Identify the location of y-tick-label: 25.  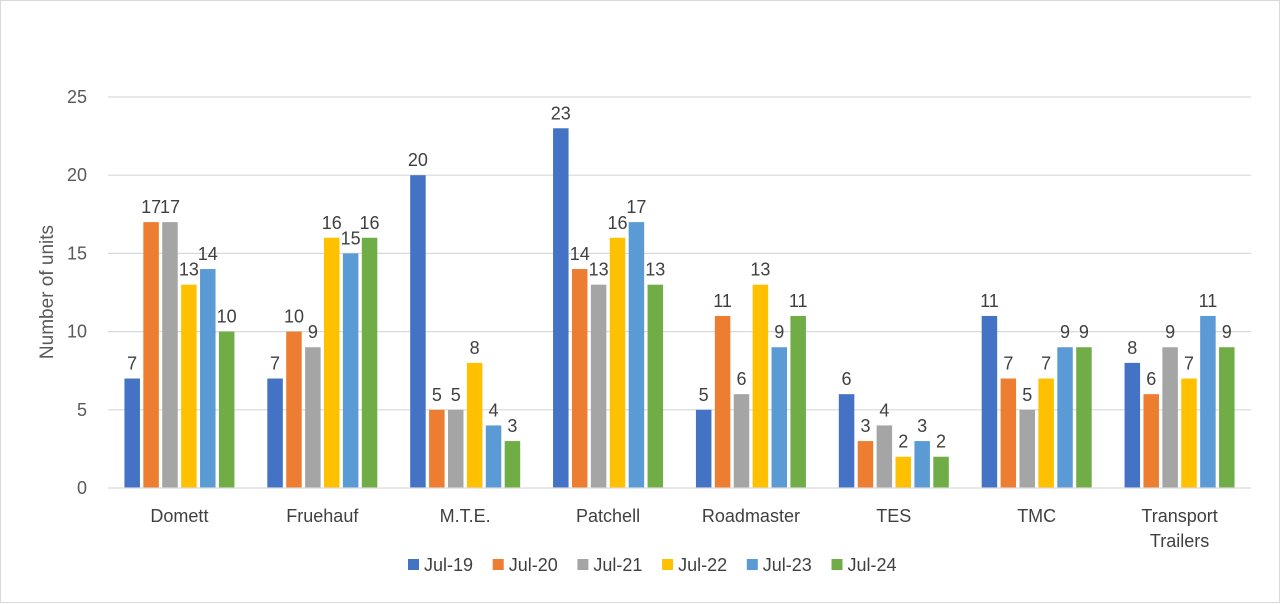
(77, 97).